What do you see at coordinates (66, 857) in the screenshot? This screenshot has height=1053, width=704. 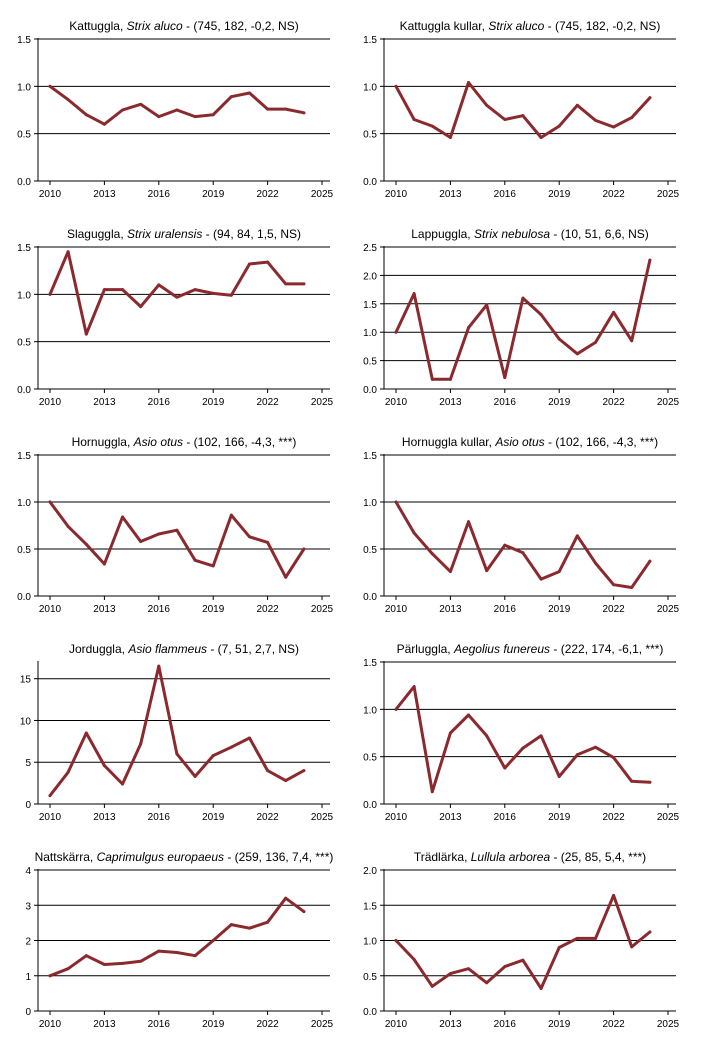 I see `title-name: Nattskärra,` at bounding box center [66, 857].